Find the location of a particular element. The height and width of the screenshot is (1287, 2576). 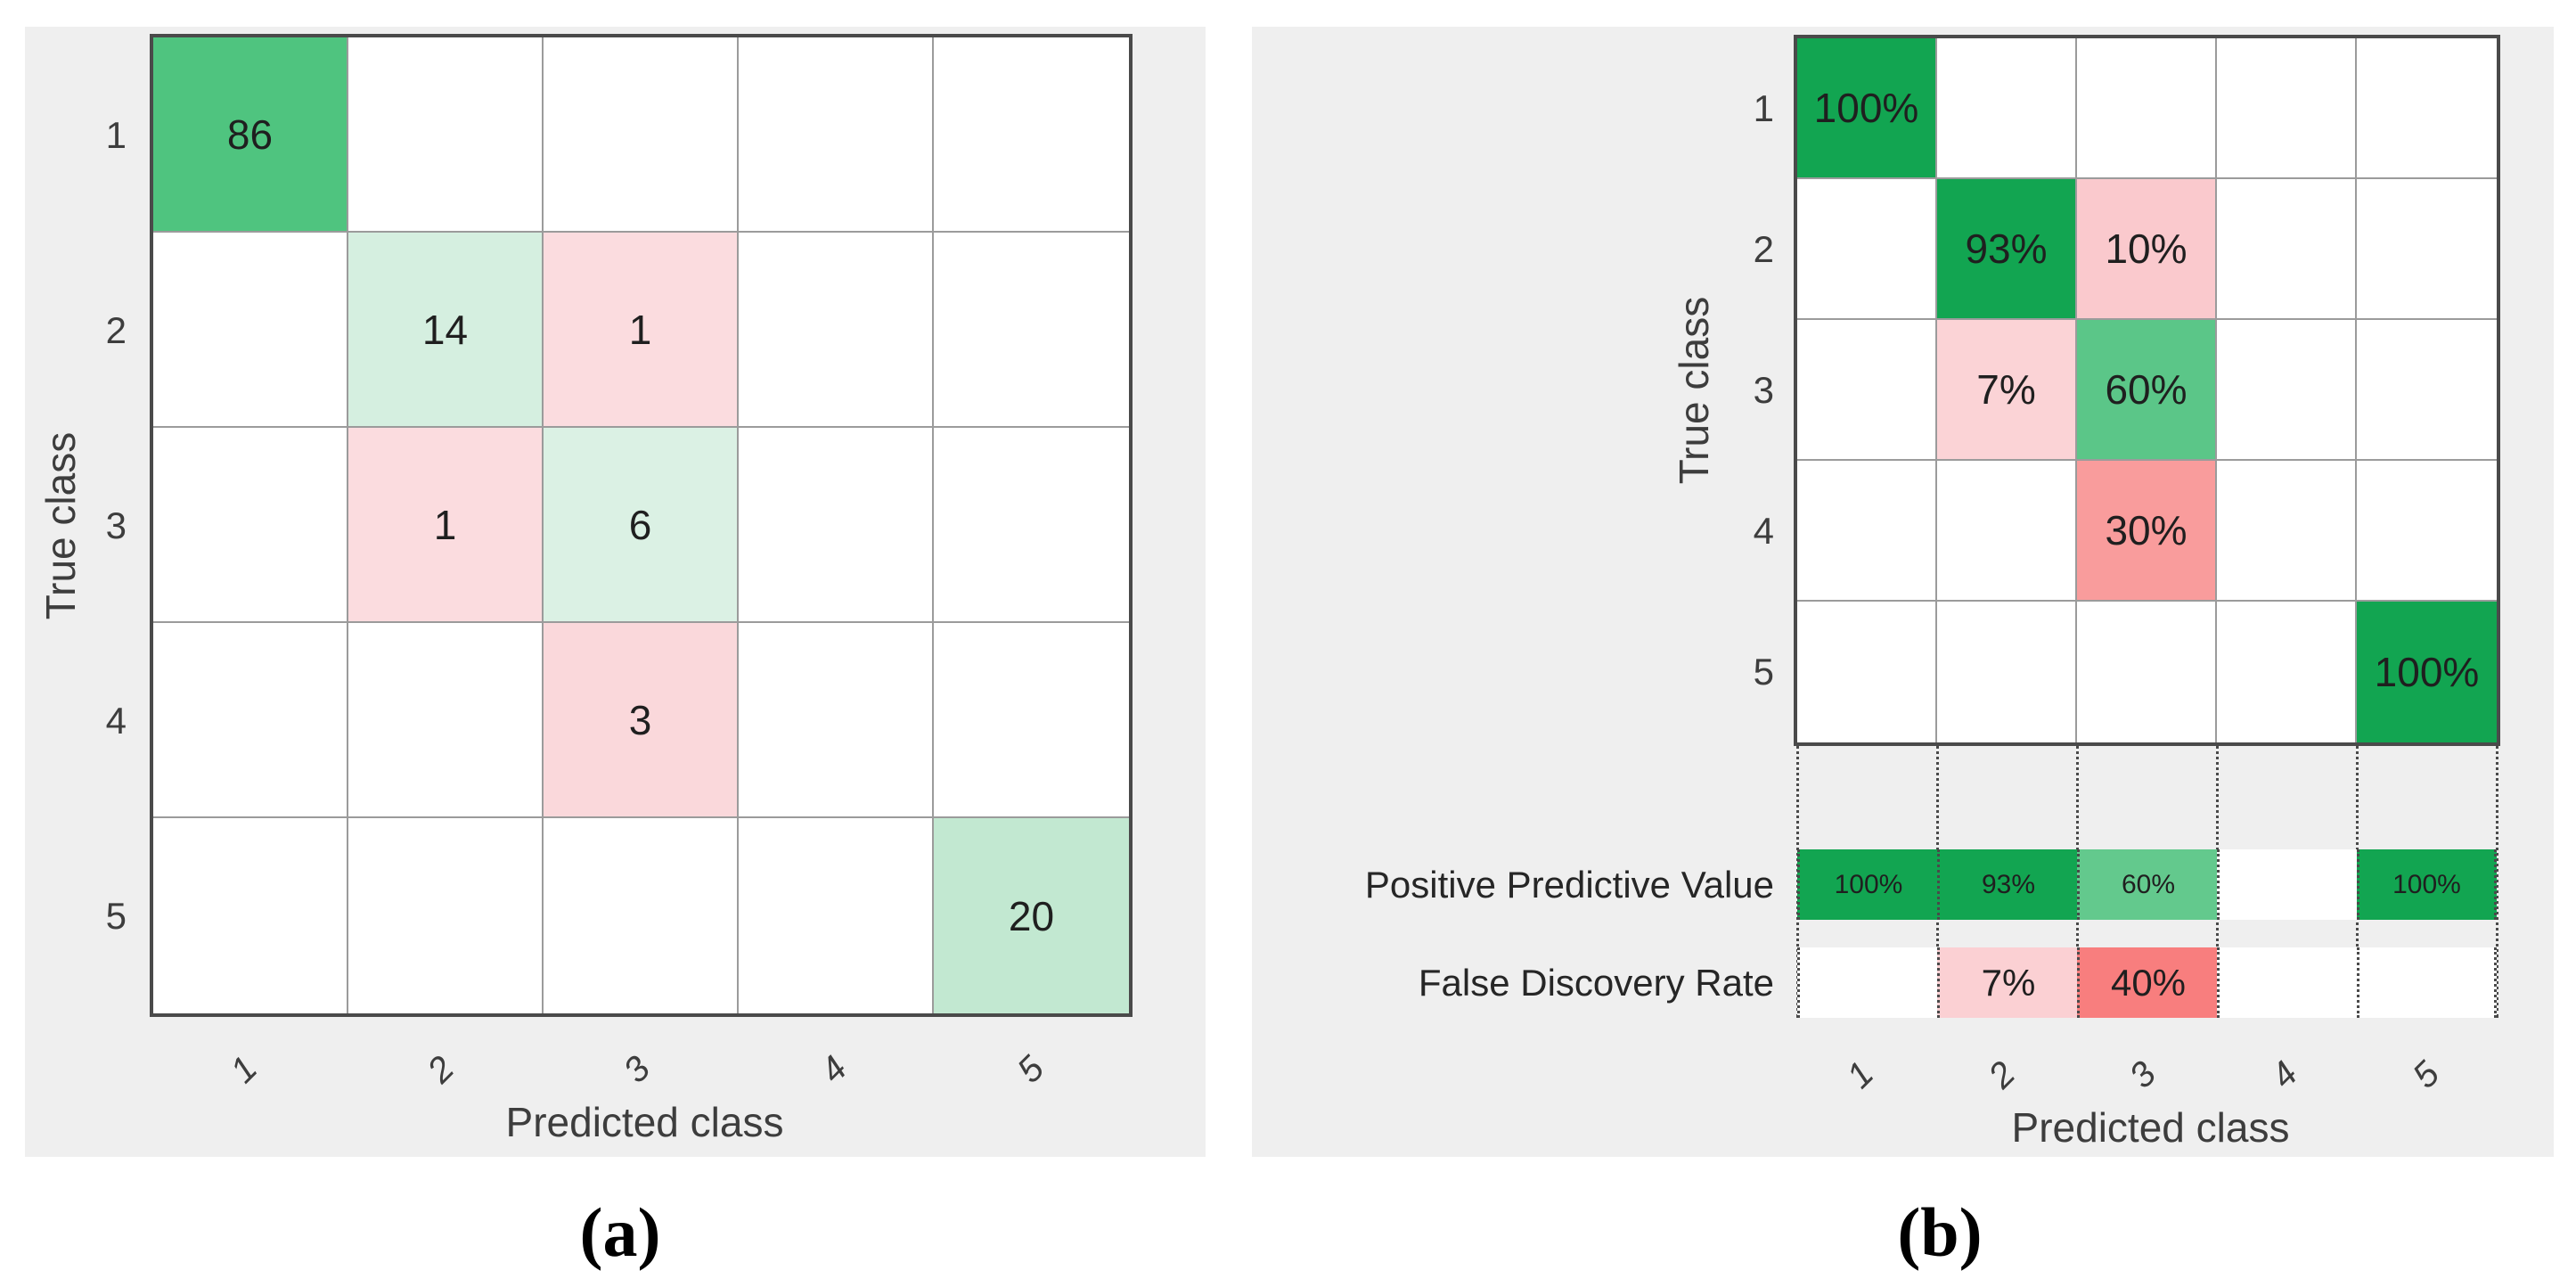

matrix-cell-b-r3-c5 is located at coordinates (2427, 390).